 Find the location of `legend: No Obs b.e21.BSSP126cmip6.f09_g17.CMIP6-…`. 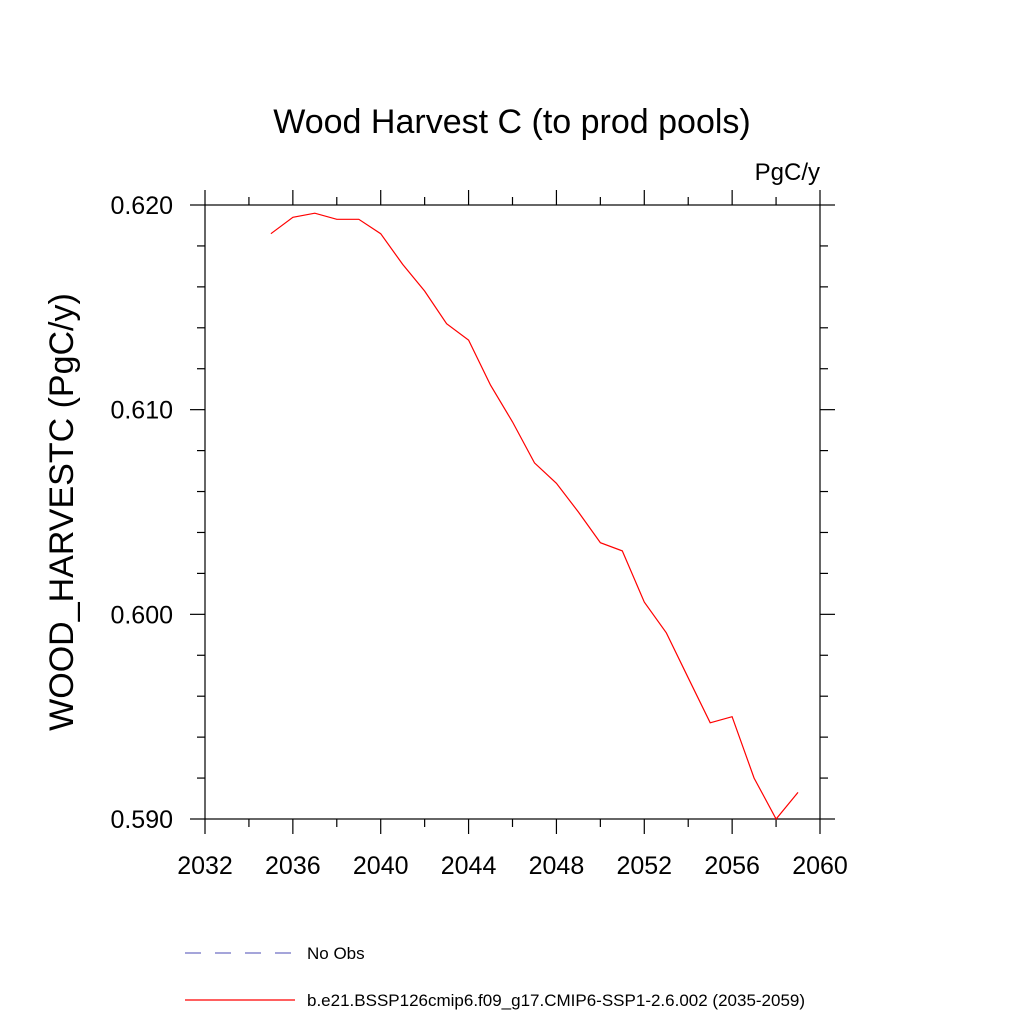

legend: No Obs b.e21.BSSP126cmip6.f09_g17.CMIP6-… is located at coordinates (495, 977).